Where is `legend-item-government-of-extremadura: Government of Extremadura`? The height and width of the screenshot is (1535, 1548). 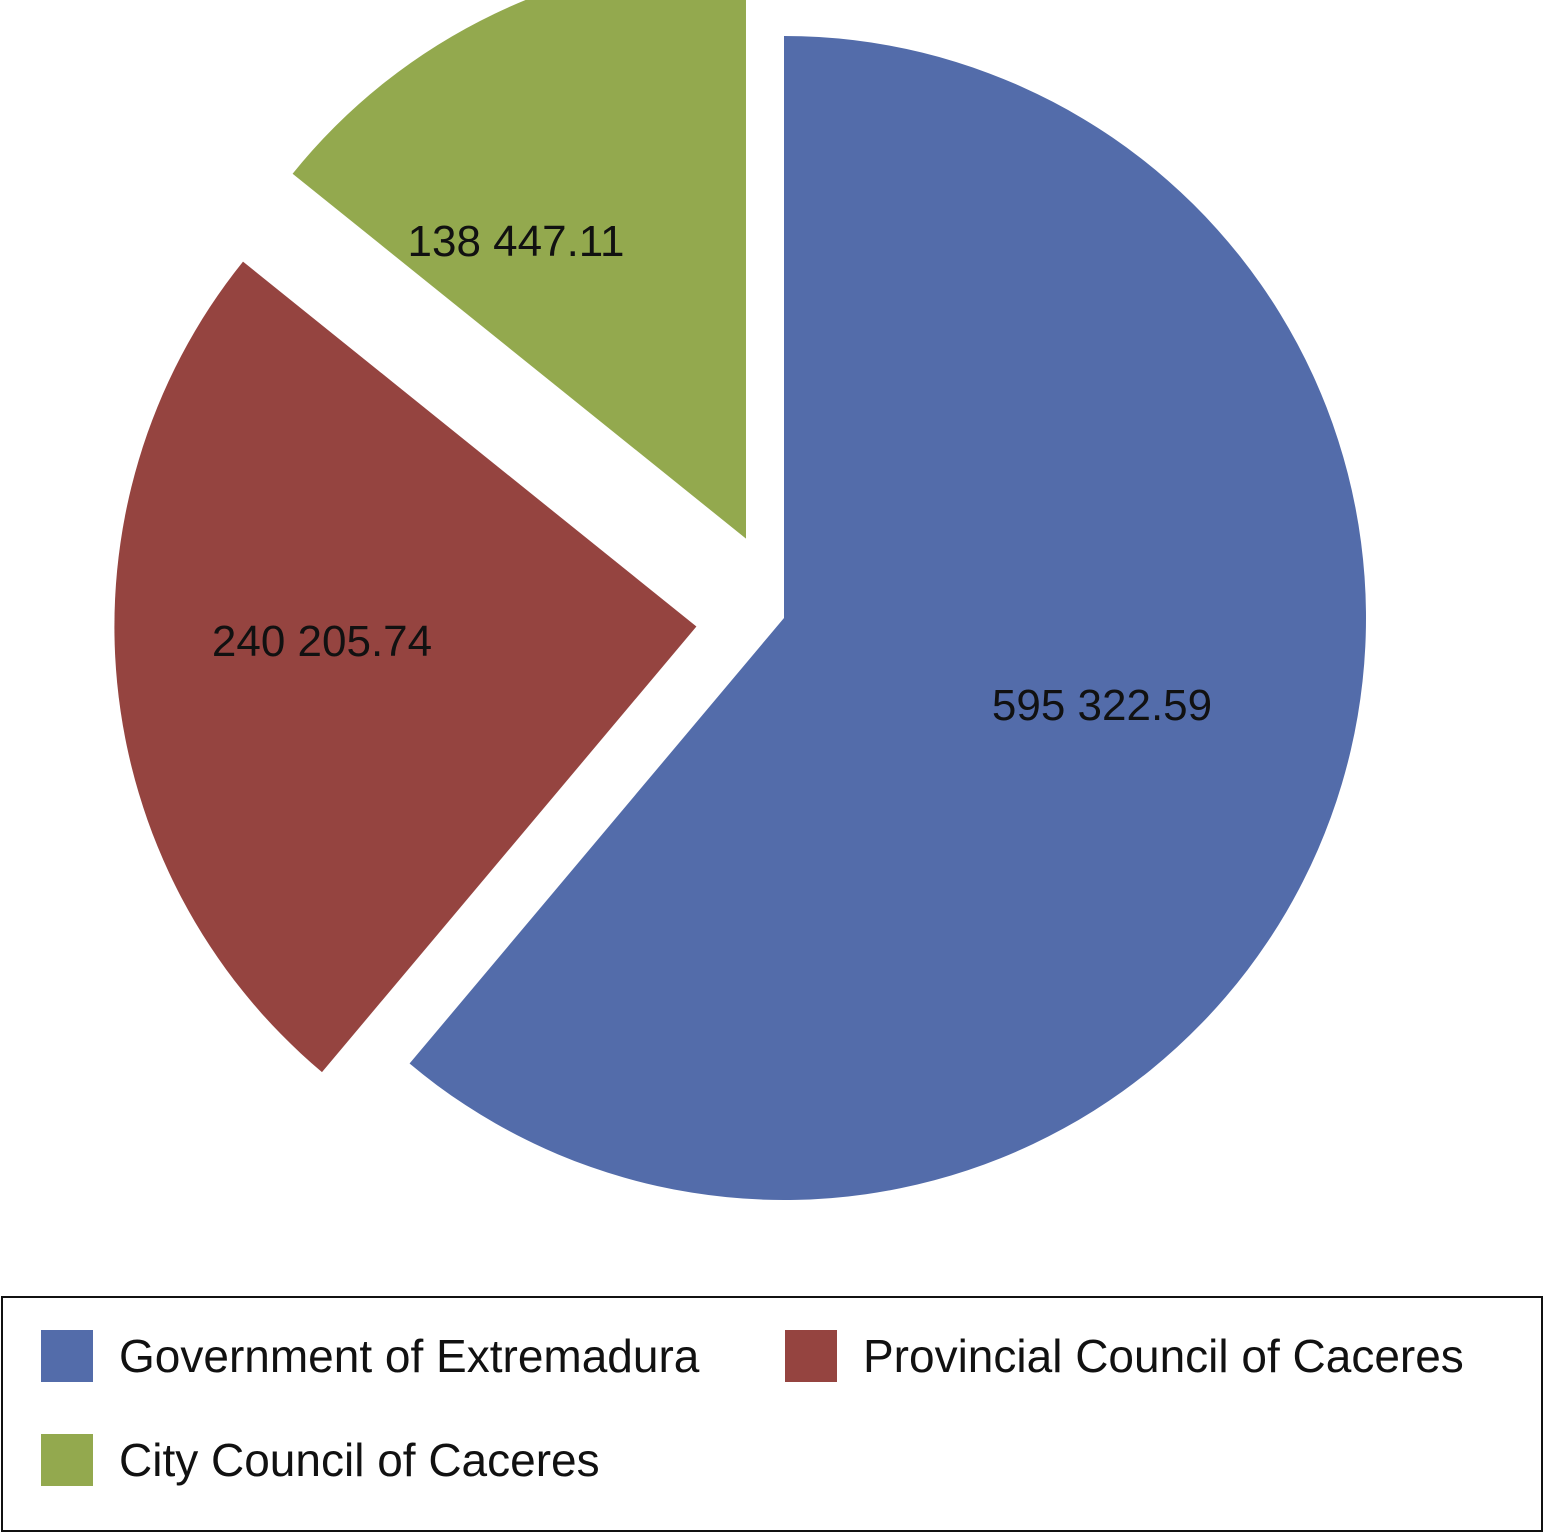 legend-item-government-of-extremadura: Government of Extremadura is located at coordinates (370, 1356).